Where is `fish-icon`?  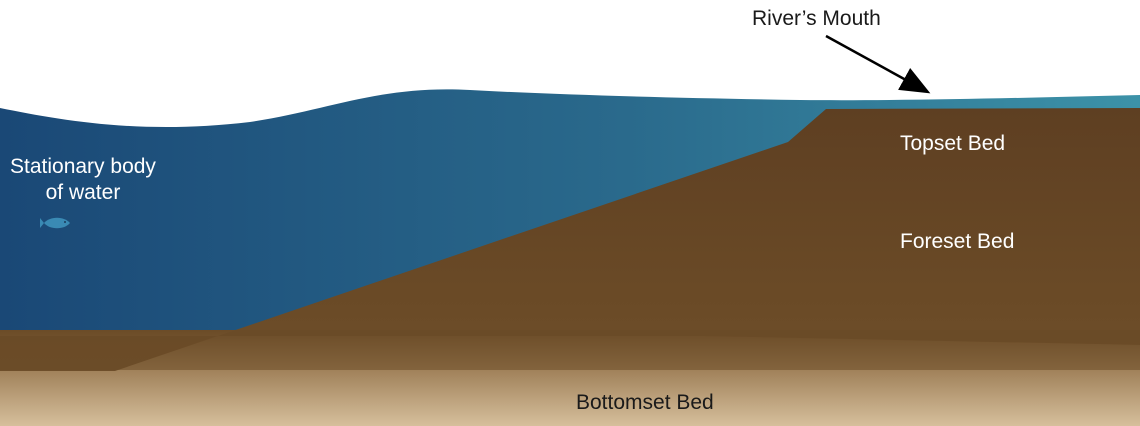
fish-icon is located at coordinates (55, 223).